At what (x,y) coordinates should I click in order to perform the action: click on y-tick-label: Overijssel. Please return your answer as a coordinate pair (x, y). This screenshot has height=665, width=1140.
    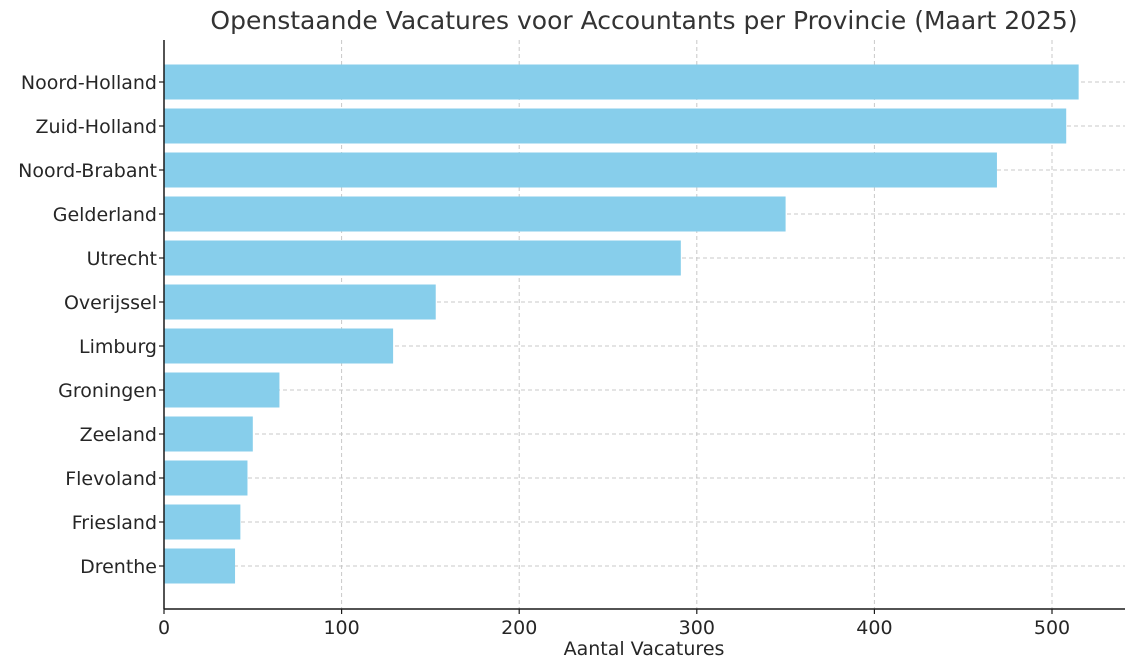
    Looking at the image, I should click on (110, 303).